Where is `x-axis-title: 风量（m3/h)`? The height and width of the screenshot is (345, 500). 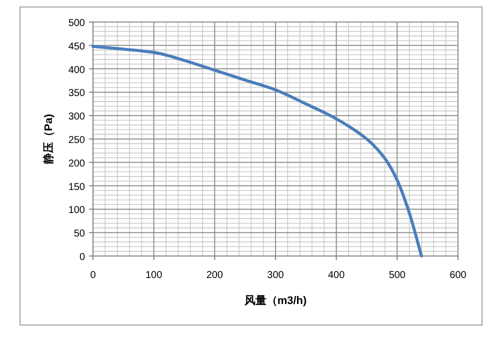 x-axis-title: 风量（m3/h) is located at coordinates (275, 301).